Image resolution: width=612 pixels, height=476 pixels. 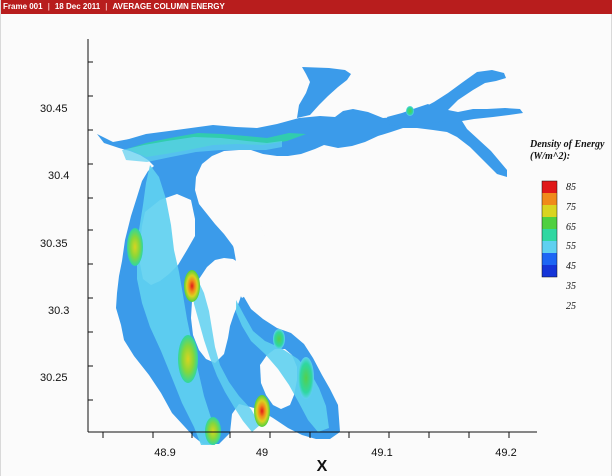 What do you see at coordinates (213, 431) in the screenshot?
I see `hotspot-yellow-south` at bounding box center [213, 431].